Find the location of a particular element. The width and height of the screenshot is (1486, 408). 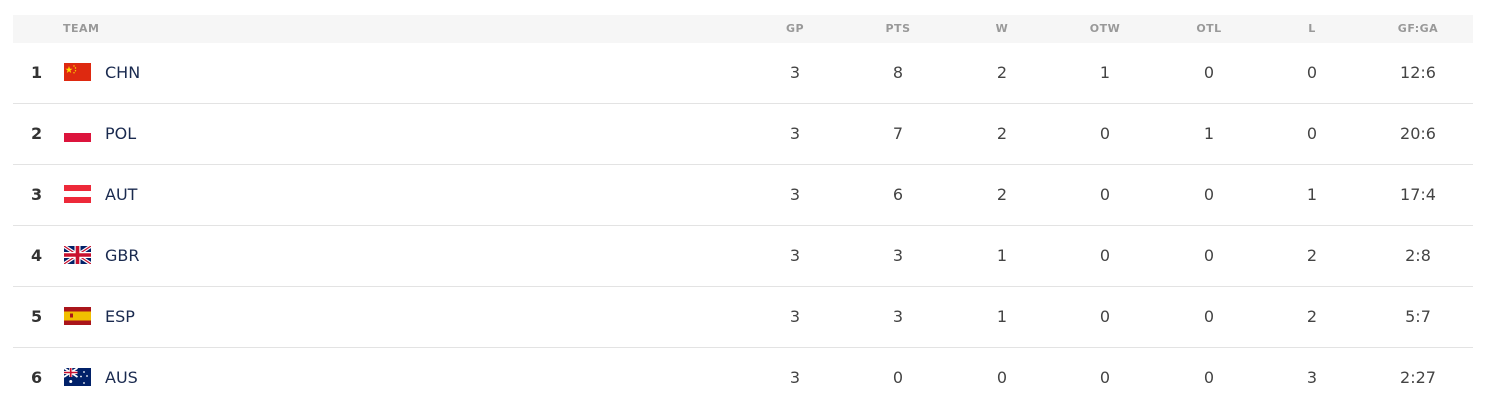

poland-flag-icon is located at coordinates (77, 133).